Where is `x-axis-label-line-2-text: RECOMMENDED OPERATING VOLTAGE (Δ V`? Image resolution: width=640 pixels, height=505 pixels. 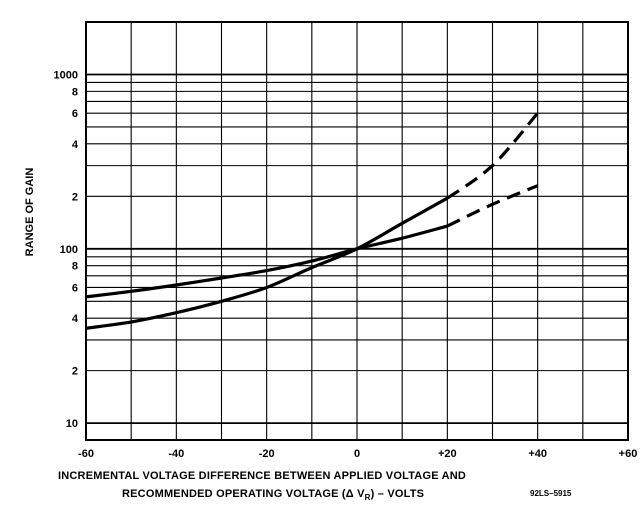
x-axis-label-line-2-text: RECOMMENDED OPERATING VOLTAGE (Δ V is located at coordinates (243, 494).